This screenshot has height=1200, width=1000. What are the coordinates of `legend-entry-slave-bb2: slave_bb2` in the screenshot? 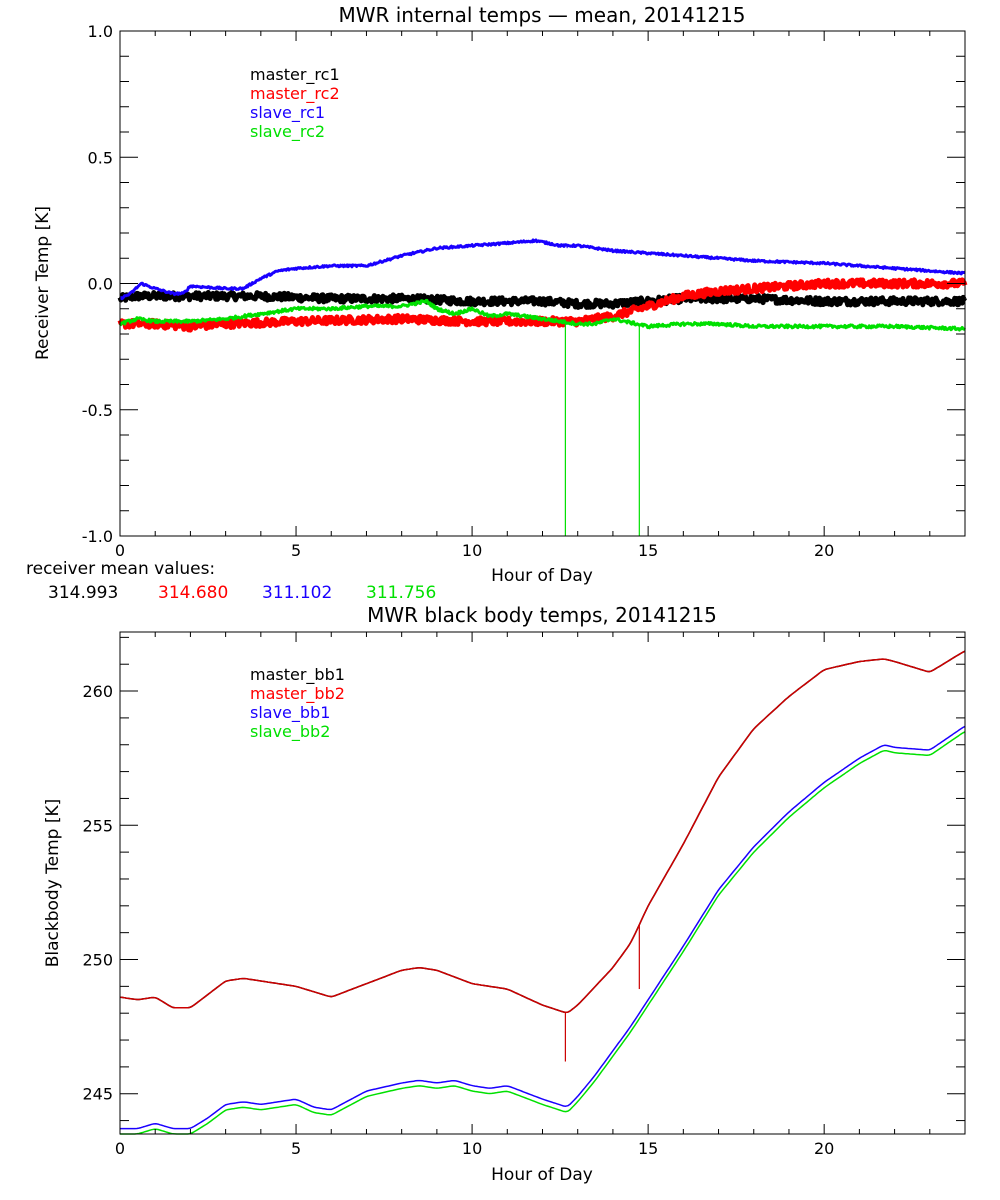 It's located at (290, 732).